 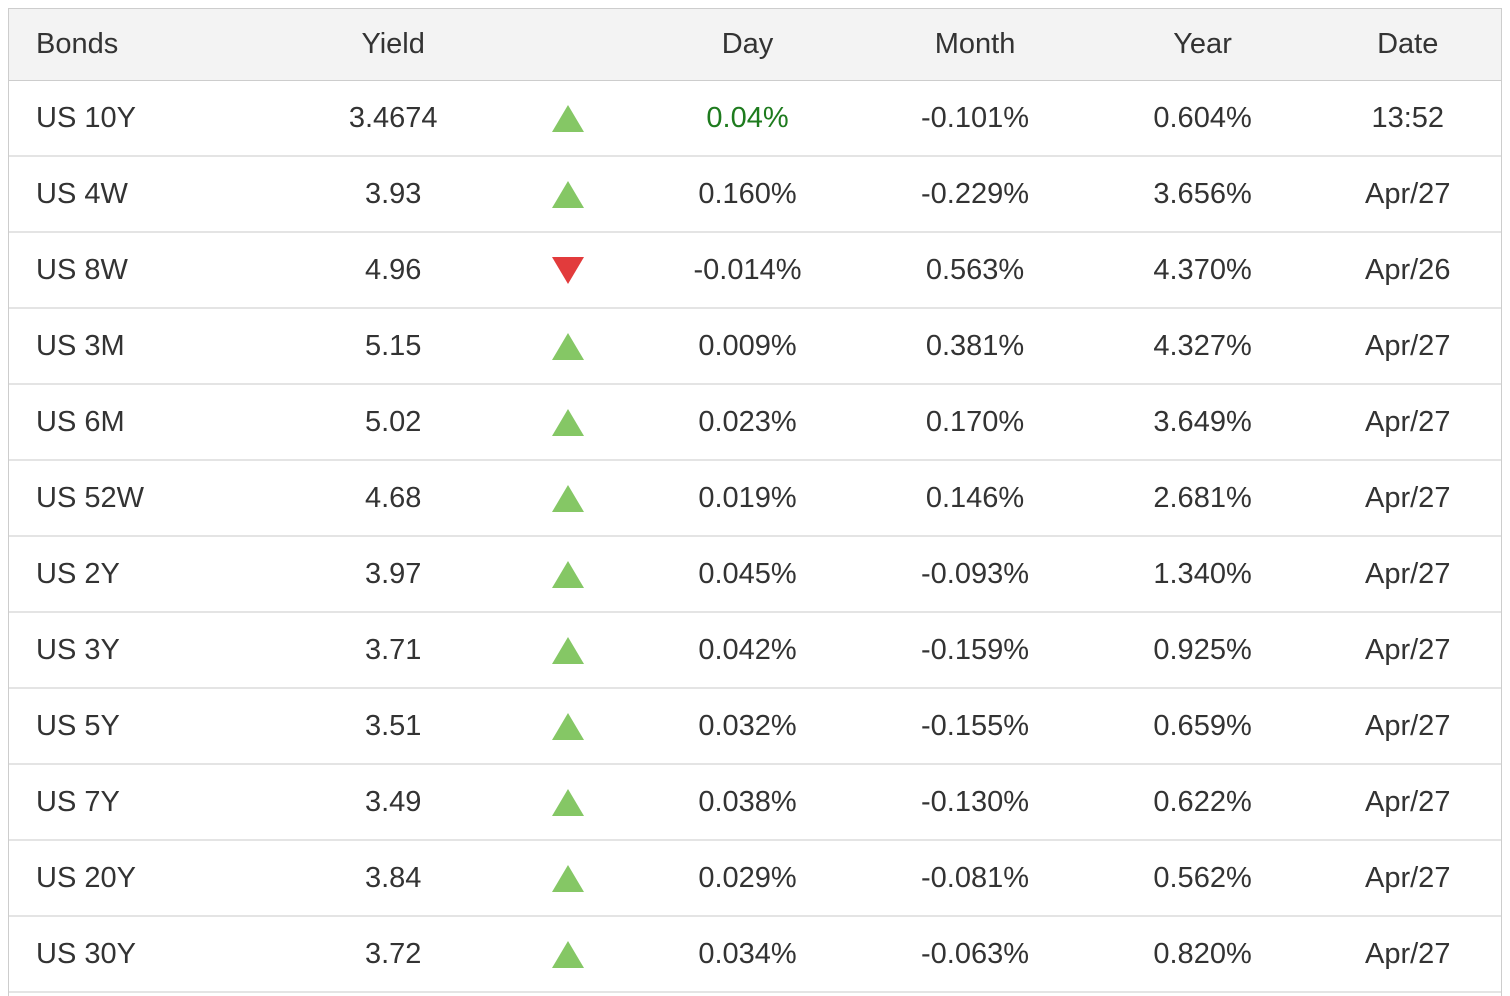 What do you see at coordinates (1407, 118) in the screenshot?
I see `date-value: 13:52` at bounding box center [1407, 118].